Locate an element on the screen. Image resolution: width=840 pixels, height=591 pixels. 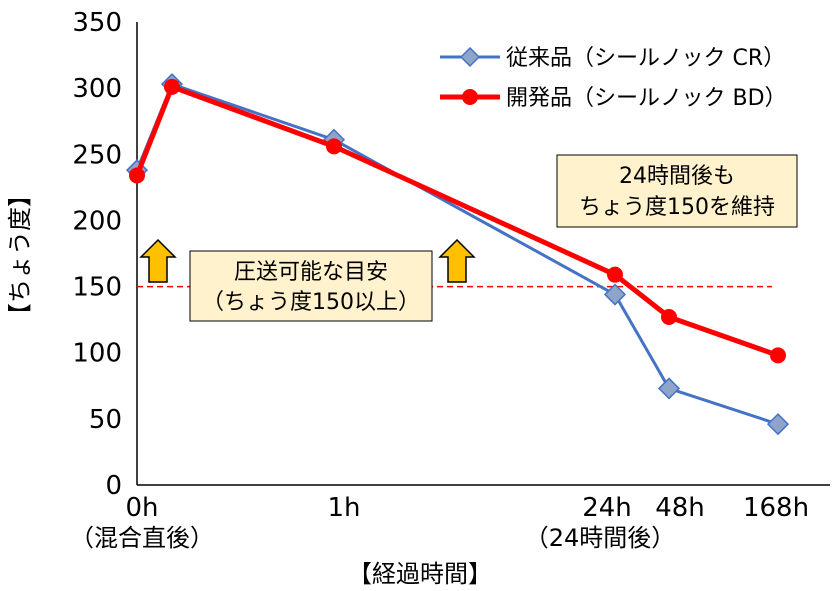
legend-label-developed: 開発品（シールノック BD） is located at coordinates (646, 98).